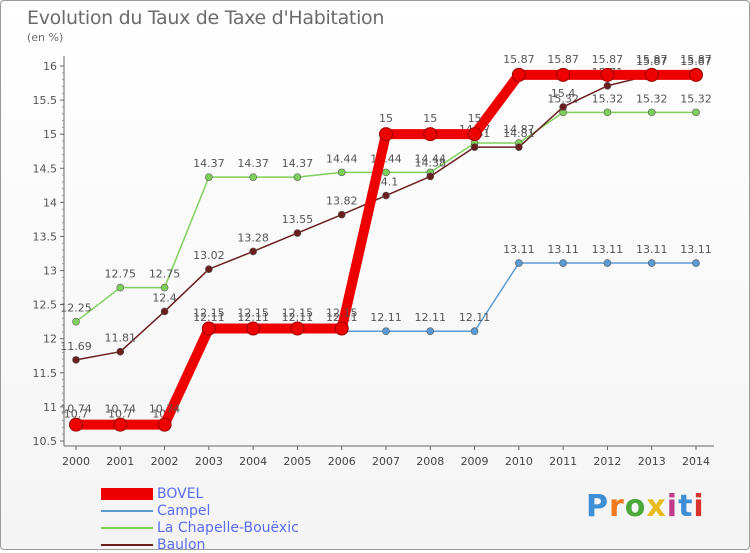 This screenshot has height=553, width=750. Describe the element at coordinates (121, 338) in the screenshot. I see `data-label-baulon: 11.81` at that location.